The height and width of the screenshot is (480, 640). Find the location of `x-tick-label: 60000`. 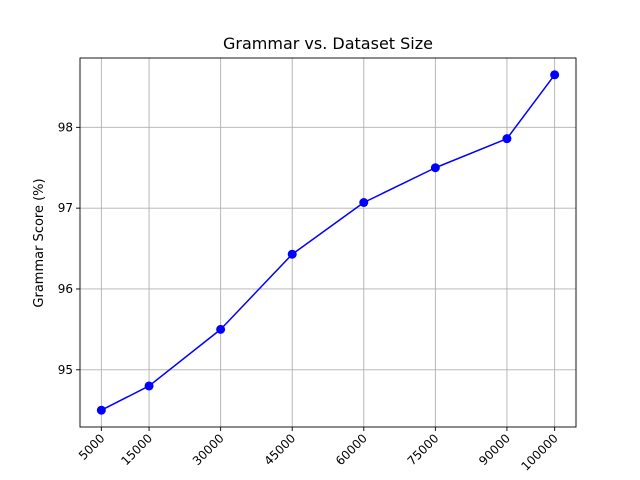

x-tick-label: 60000 is located at coordinates (351, 449).